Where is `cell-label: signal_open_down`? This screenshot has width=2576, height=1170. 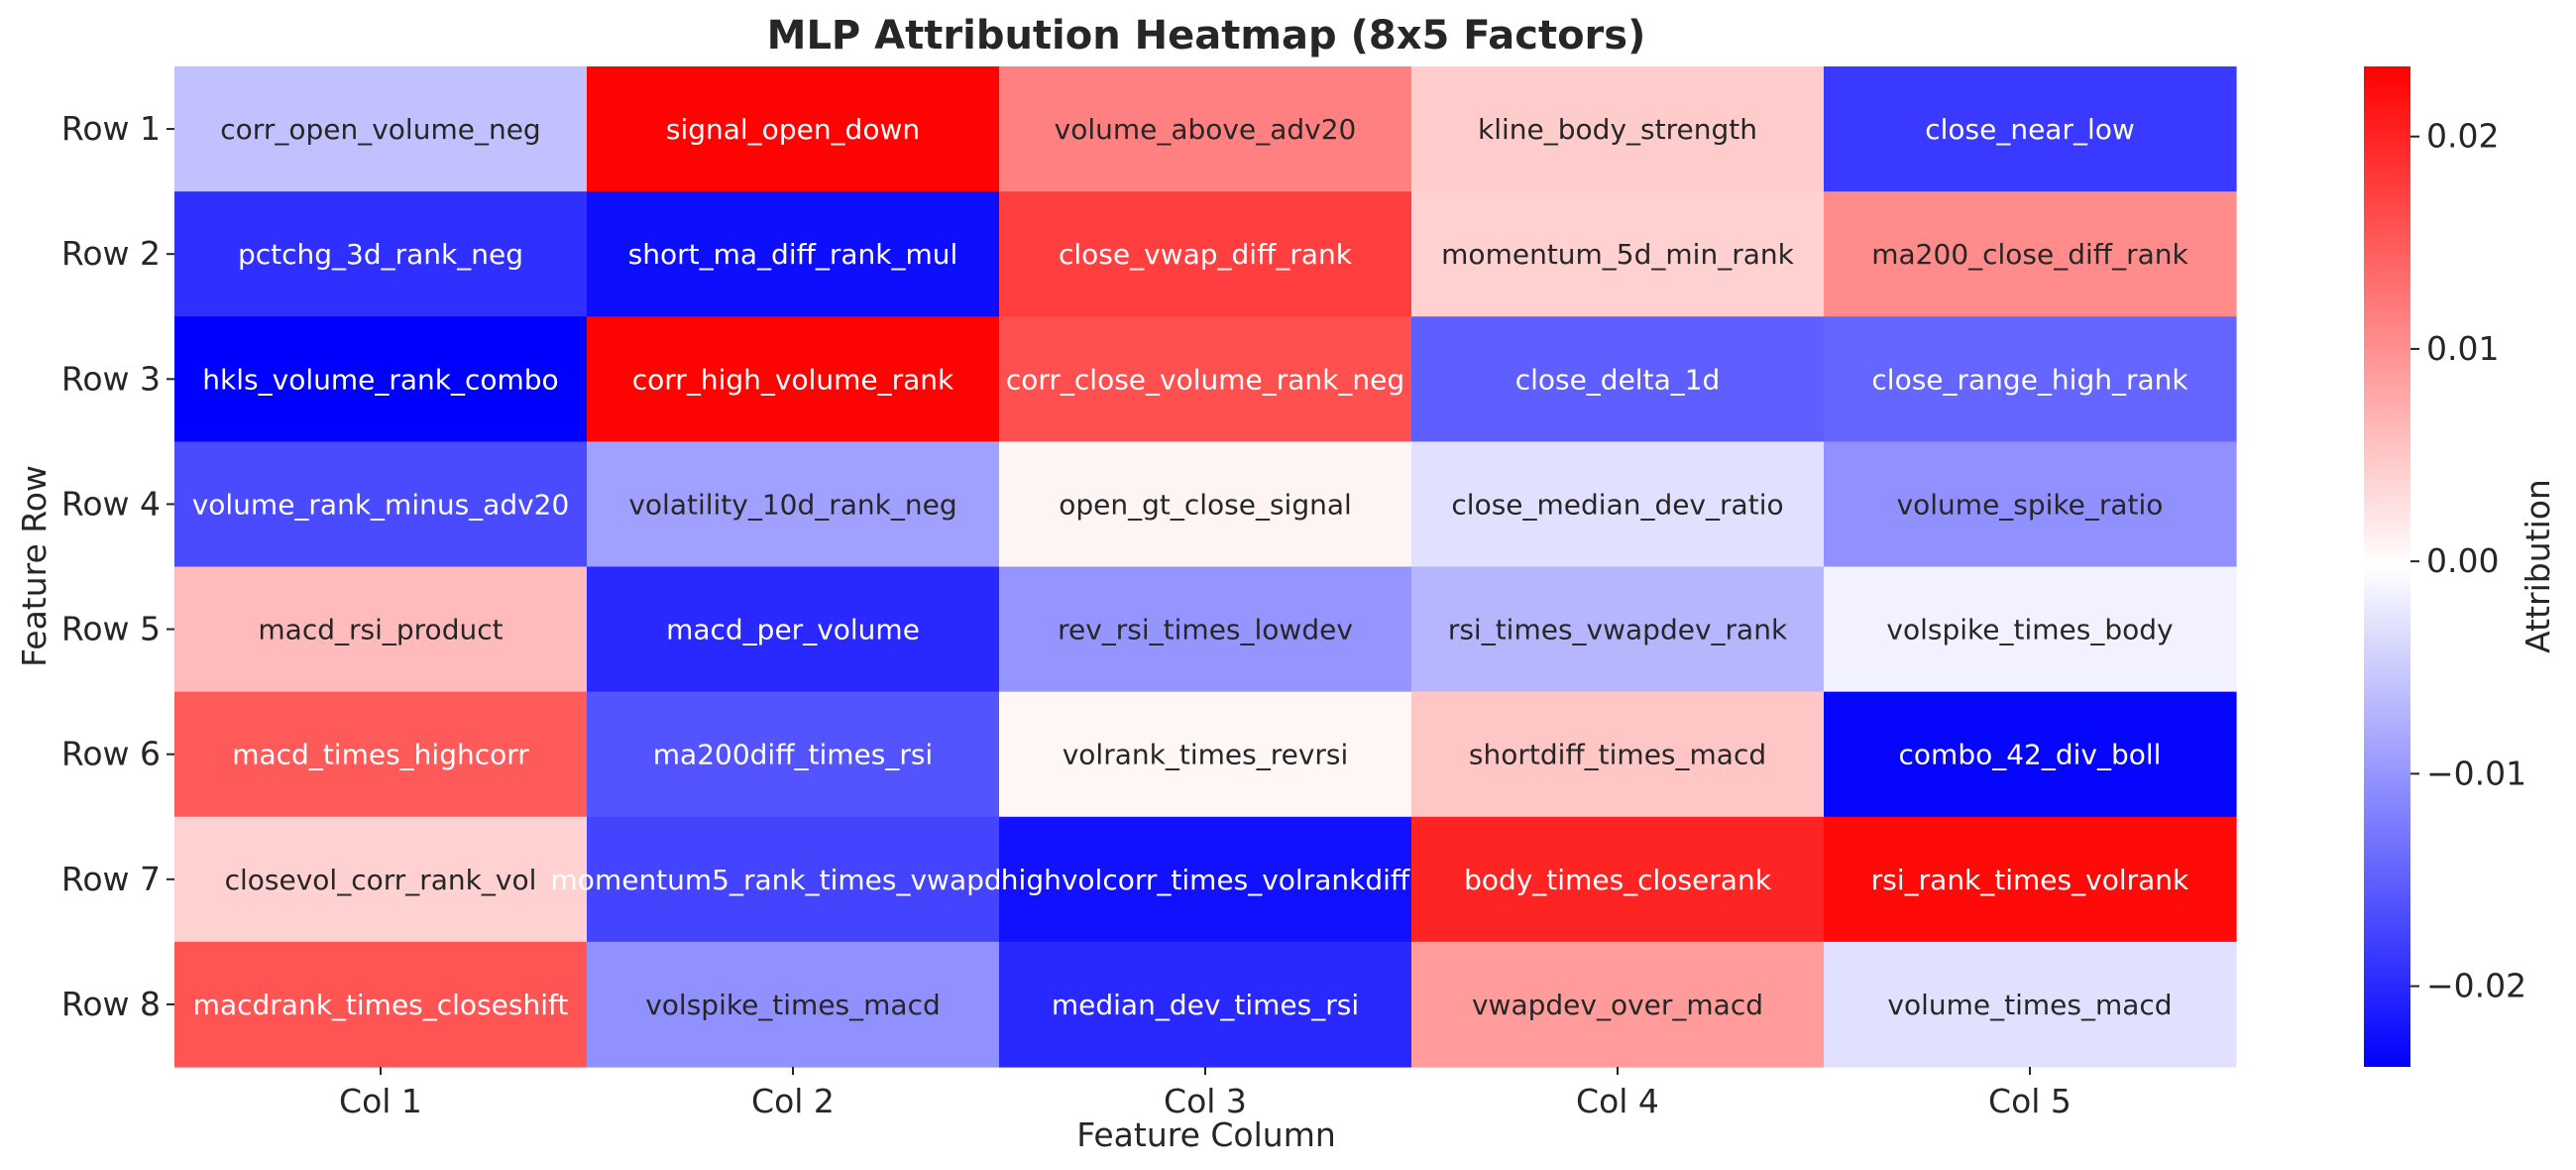 cell-label: signal_open_down is located at coordinates (793, 129).